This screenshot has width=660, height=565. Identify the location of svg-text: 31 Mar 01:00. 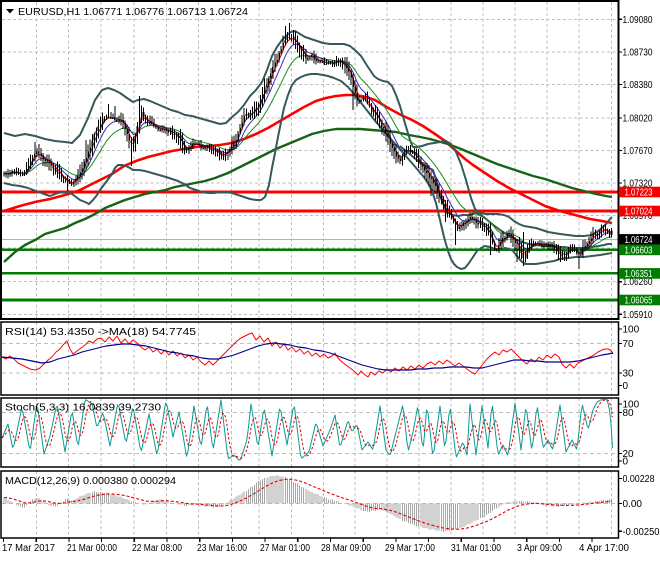
(476, 548).